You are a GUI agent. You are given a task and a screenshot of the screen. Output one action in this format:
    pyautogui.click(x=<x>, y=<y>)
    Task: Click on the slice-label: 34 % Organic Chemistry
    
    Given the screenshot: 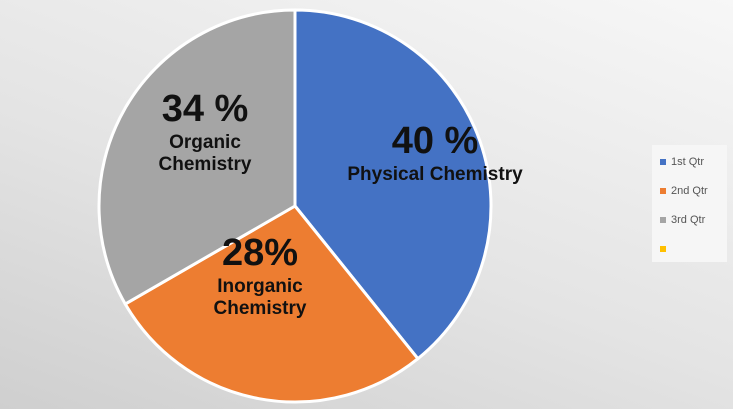 What is the action you would take?
    pyautogui.click(x=205, y=131)
    